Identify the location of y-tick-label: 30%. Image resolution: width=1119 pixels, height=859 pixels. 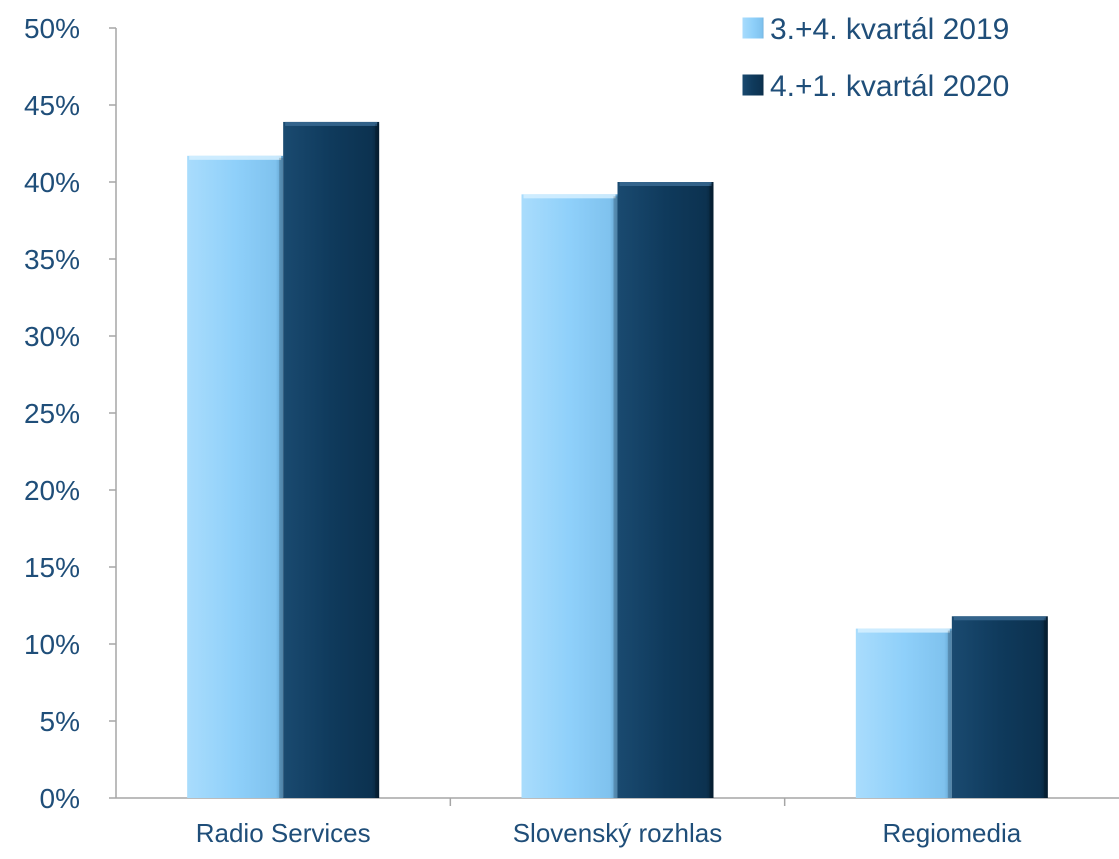
(52, 336).